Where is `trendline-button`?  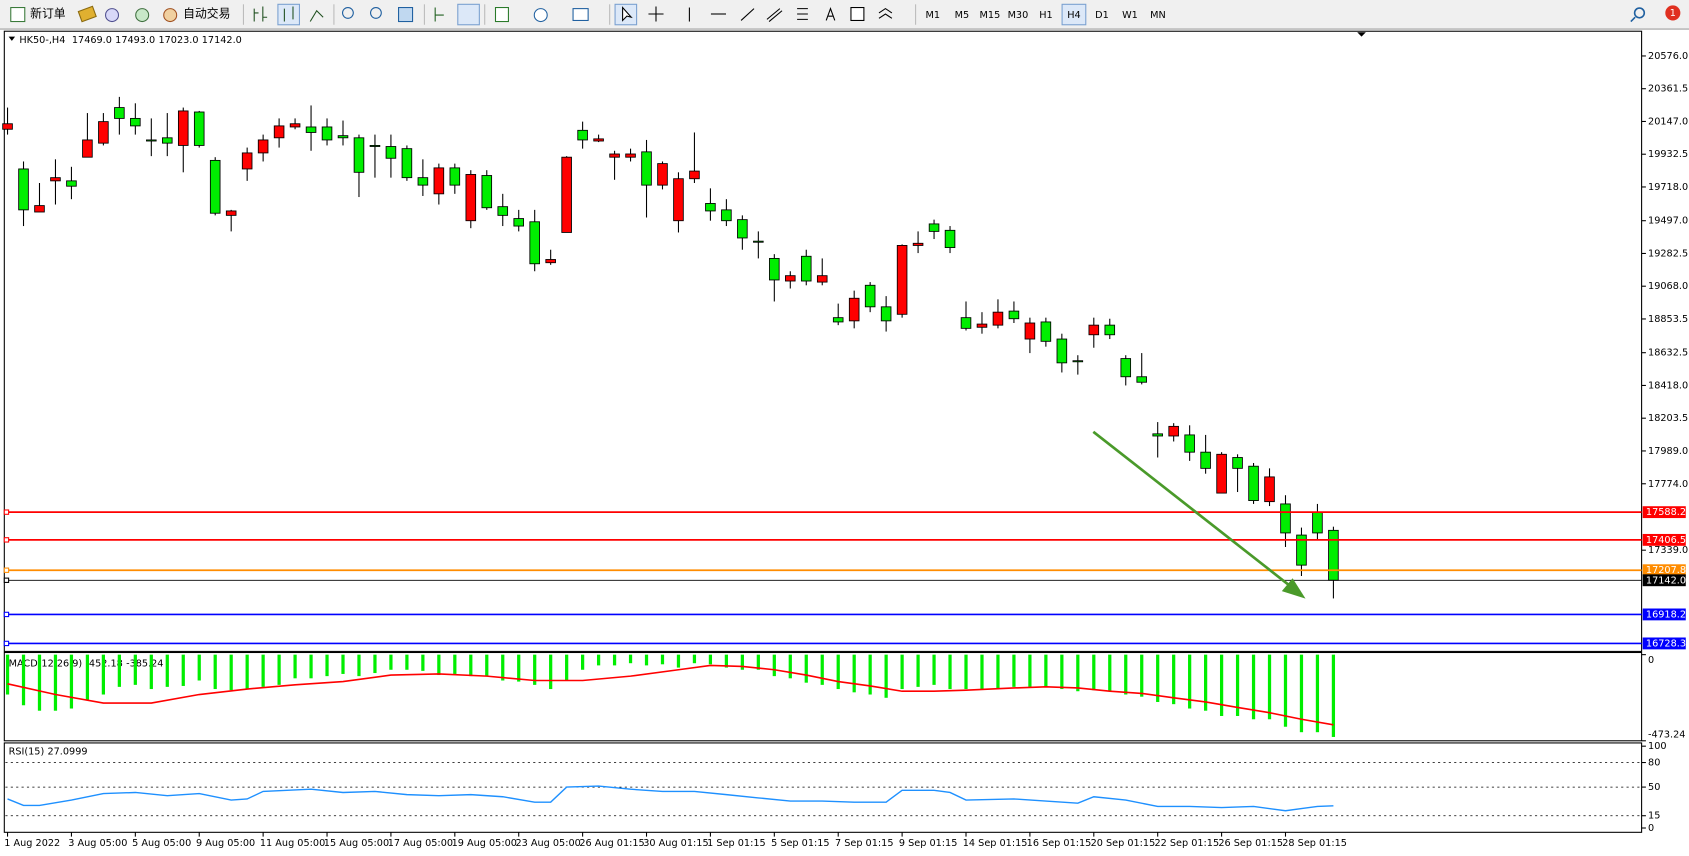 trendline-button is located at coordinates (747, 14).